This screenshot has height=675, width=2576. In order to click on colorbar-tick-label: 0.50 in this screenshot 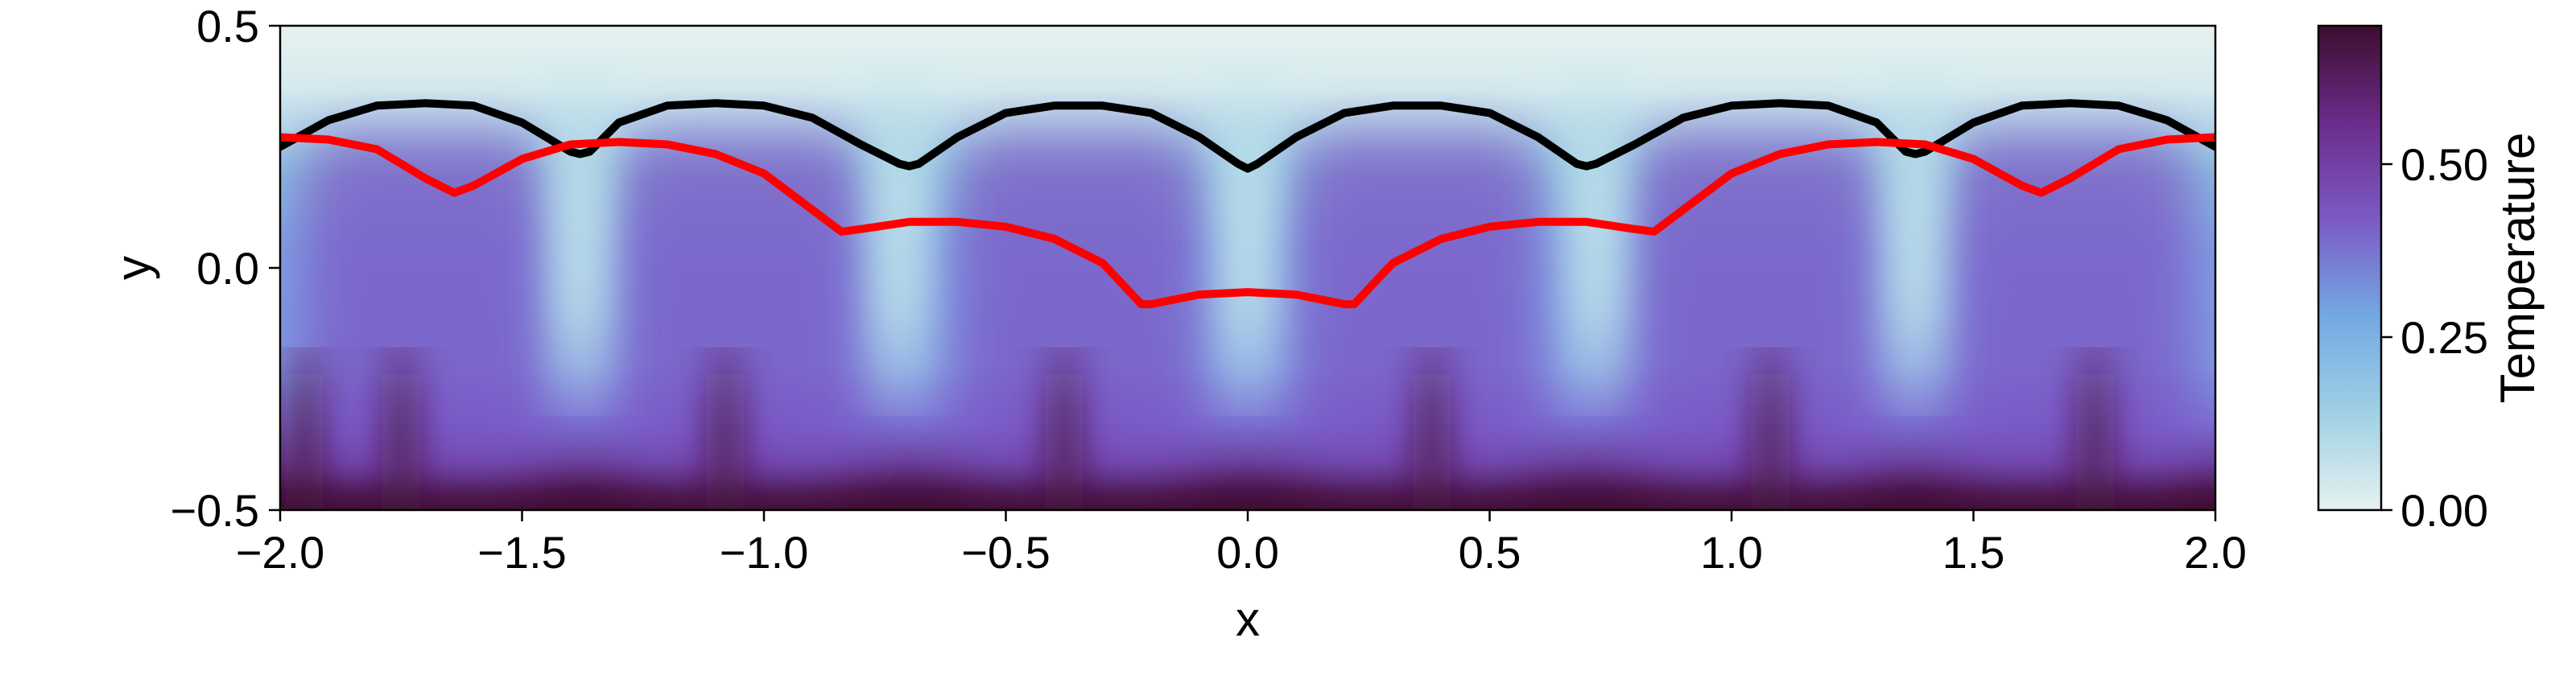, I will do `click(2444, 165)`.